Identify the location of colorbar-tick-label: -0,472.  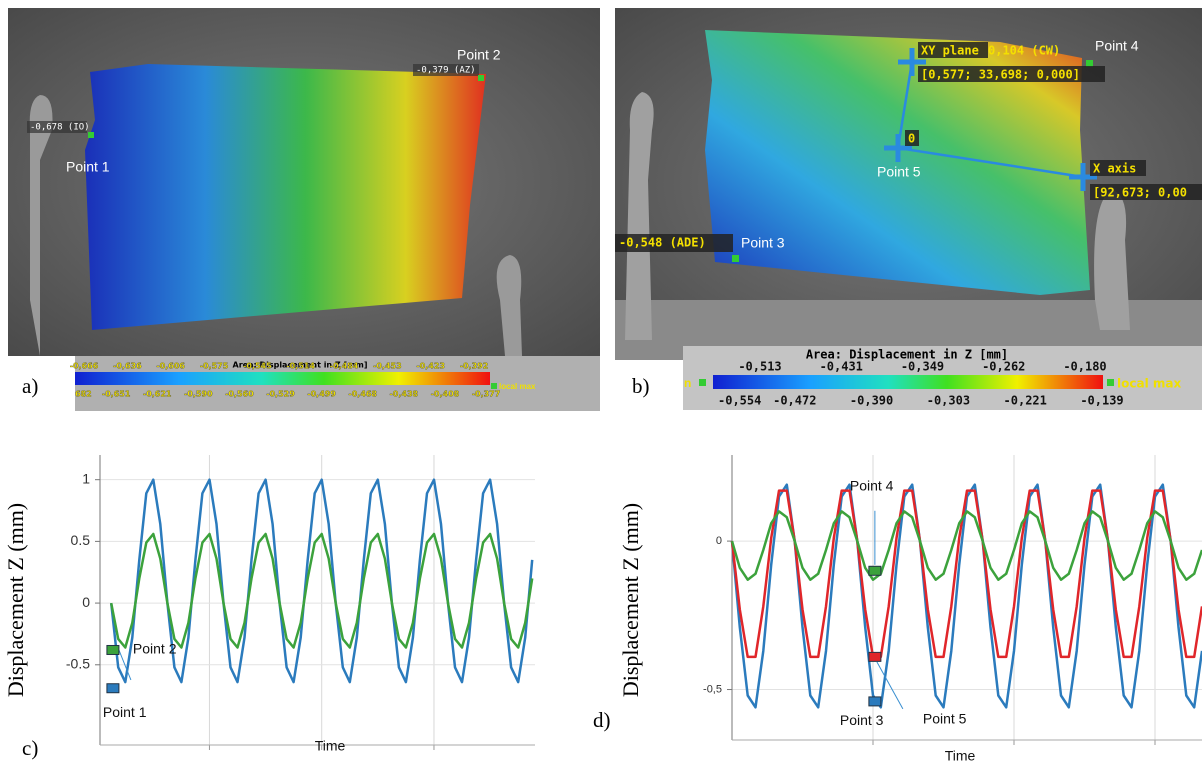
(794, 401).